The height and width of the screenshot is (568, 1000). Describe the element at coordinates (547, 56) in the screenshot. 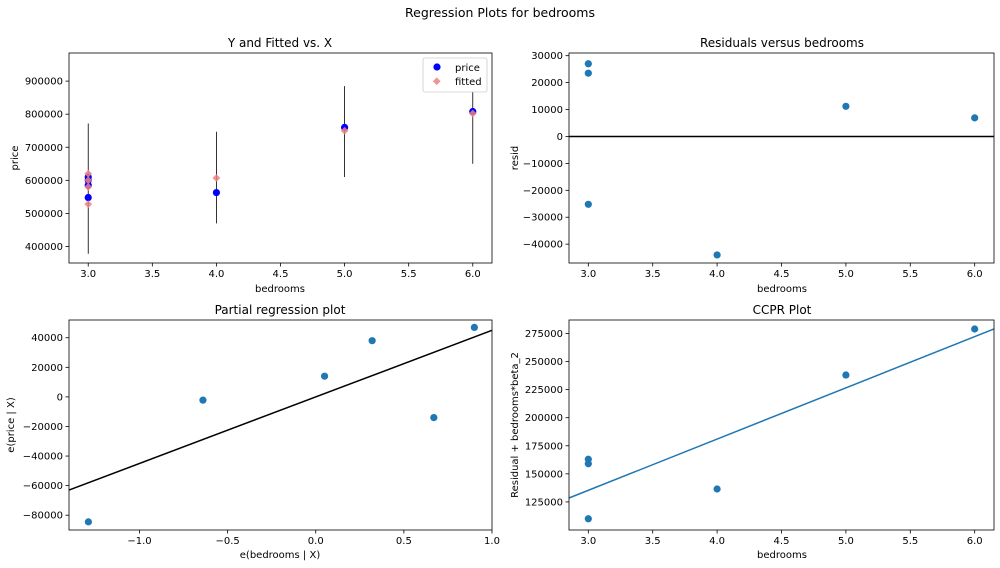

I see `y-tick-label: 30000` at that location.